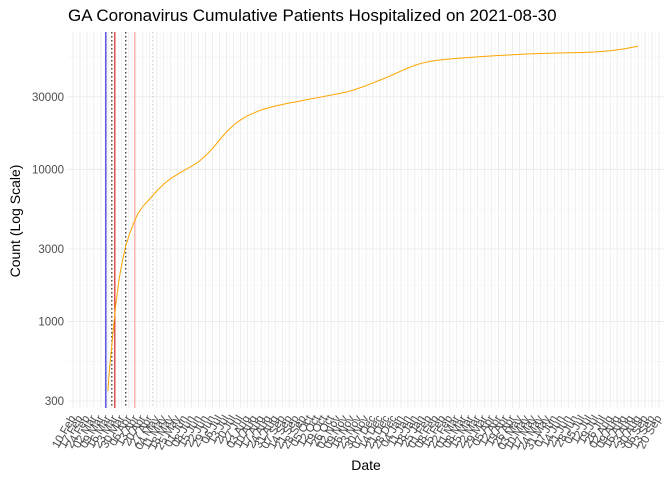 The image size is (672, 480). Describe the element at coordinates (15, 221) in the screenshot. I see `y-axis-title: Count (Log Scale)` at that location.